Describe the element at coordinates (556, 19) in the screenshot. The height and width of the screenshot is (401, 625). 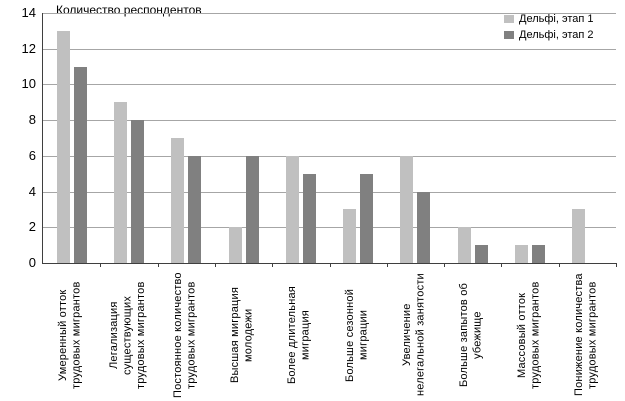
I see `legend-label-etap1: Дельфі, этап 1` at that location.